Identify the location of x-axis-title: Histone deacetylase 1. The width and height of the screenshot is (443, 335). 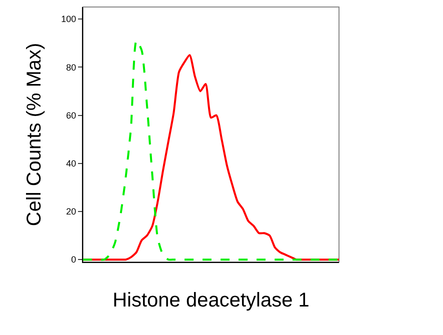
(211, 301).